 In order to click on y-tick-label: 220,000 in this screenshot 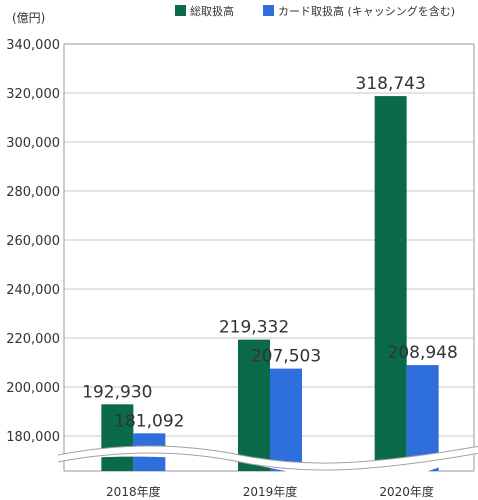, I will do `click(33, 339)`.